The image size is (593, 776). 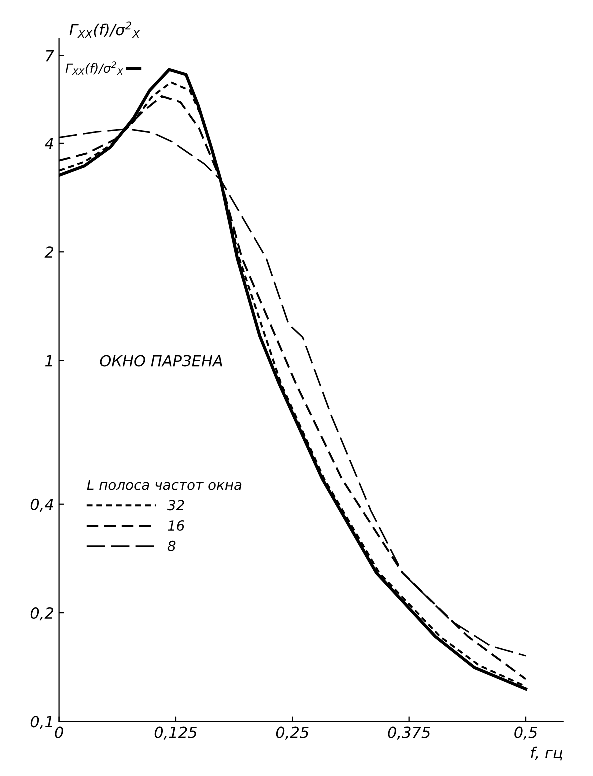 I want to click on annotation: ОКНО ПАРЗЕНА, so click(x=161, y=361).